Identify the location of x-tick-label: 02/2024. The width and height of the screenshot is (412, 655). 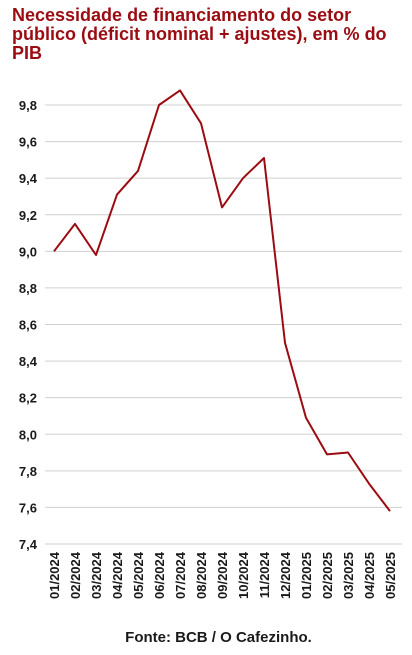
(75, 575).